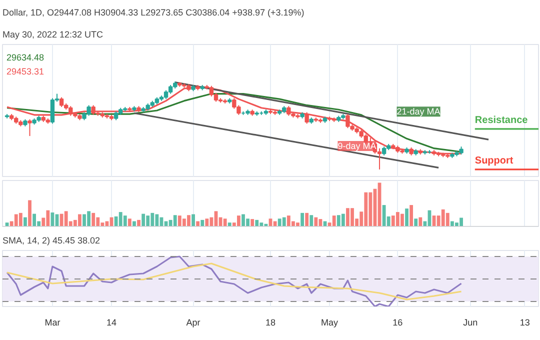 The width and height of the screenshot is (540, 340). What do you see at coordinates (51, 241) in the screenshot?
I see `chart-title: SMA, 14, 2) 45.45 38.02` at bounding box center [51, 241].